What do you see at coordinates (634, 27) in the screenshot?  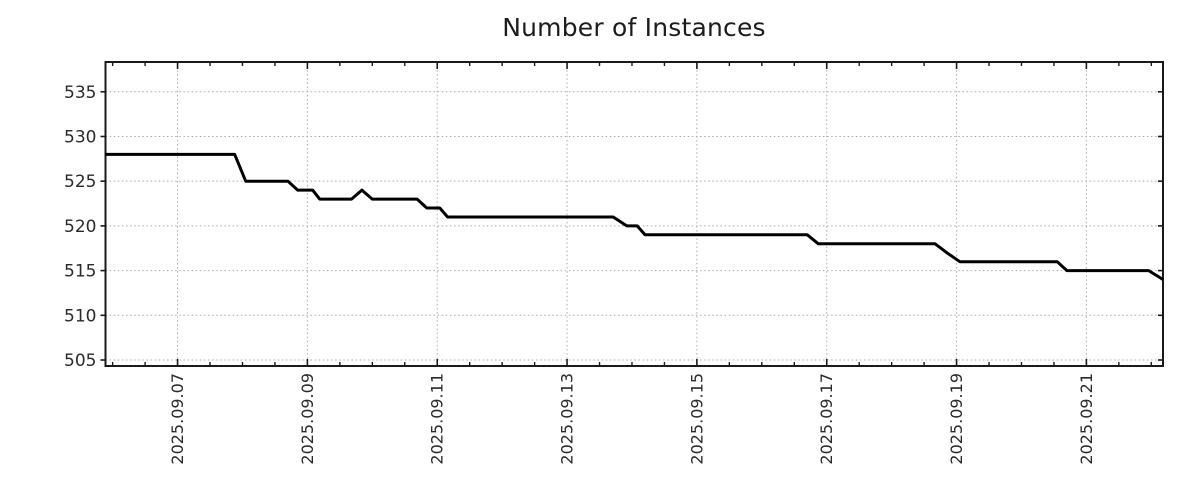 I see `chart-title: Number of Instances` at bounding box center [634, 27].